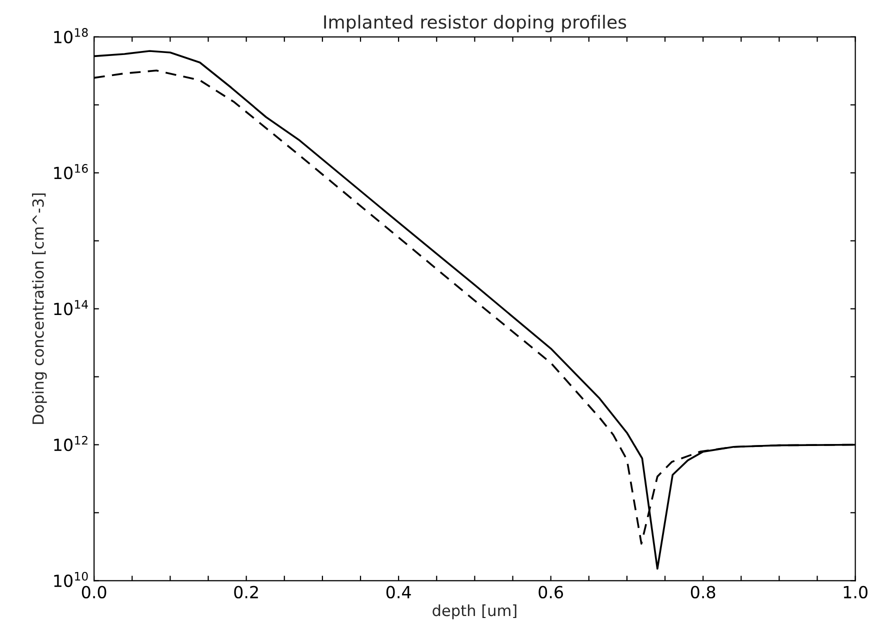 This screenshot has height=636, width=871. What do you see at coordinates (71, 172) in the screenshot?
I see `y-tick-label: 10$^{16}$` at bounding box center [71, 172].